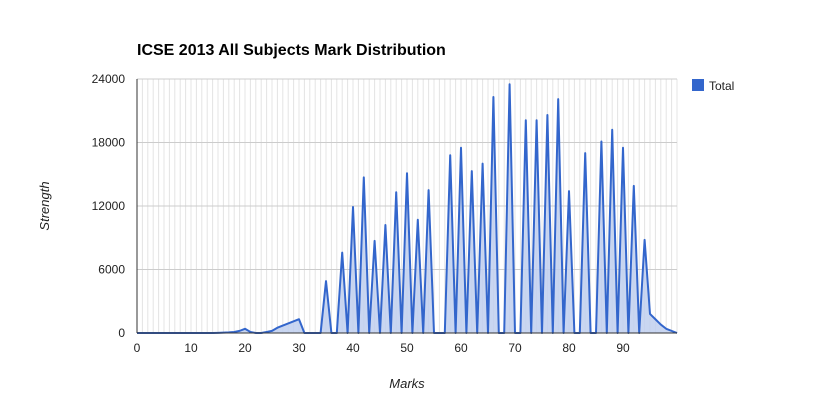 The width and height of the screenshot is (813, 412). I want to click on y-tick-label: 24000, so click(109, 79).